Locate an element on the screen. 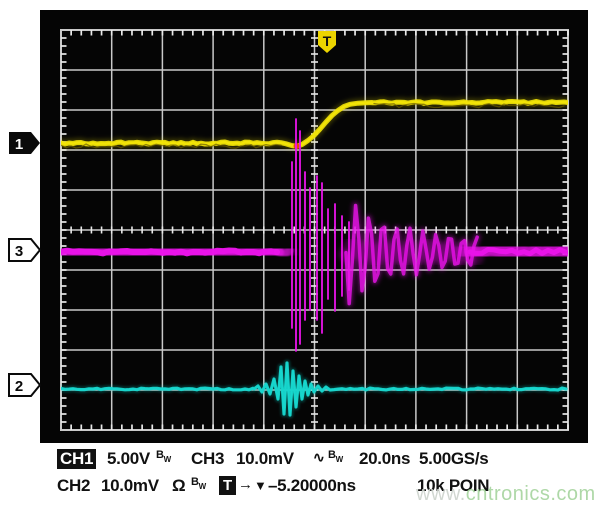 Image resolution: width=600 pixels, height=510 pixels. trigger-arrow-icon: → is located at coordinates (245, 484).